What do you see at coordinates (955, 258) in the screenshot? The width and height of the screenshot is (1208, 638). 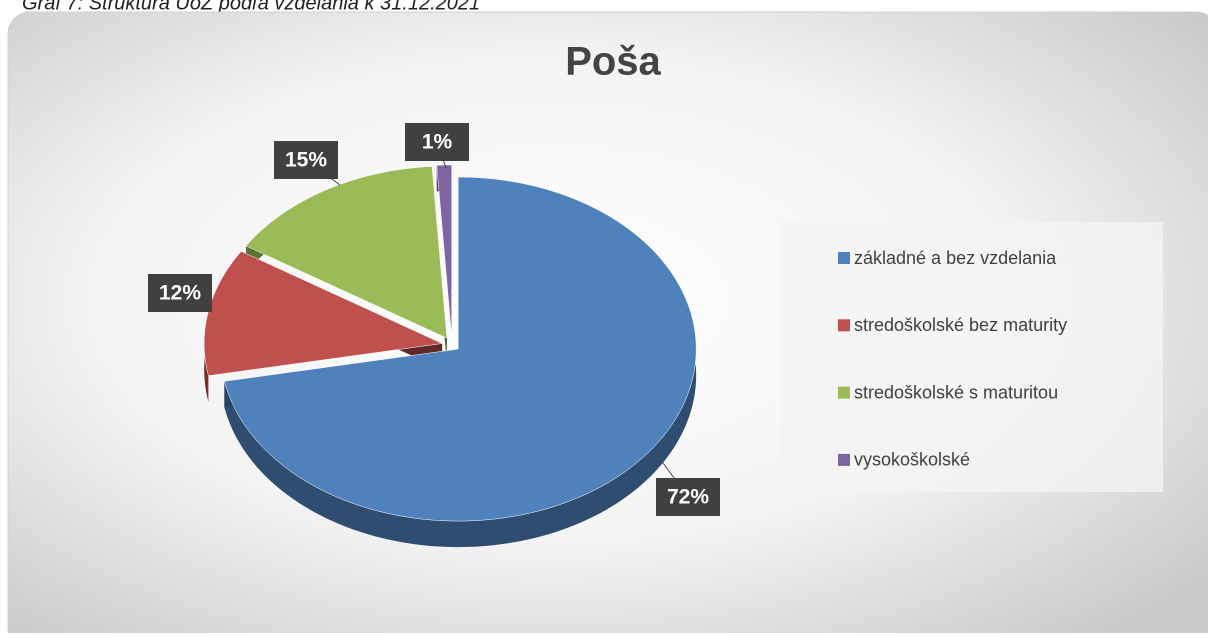 I see `legend-label: základné a bez vzdelania` at bounding box center [955, 258].